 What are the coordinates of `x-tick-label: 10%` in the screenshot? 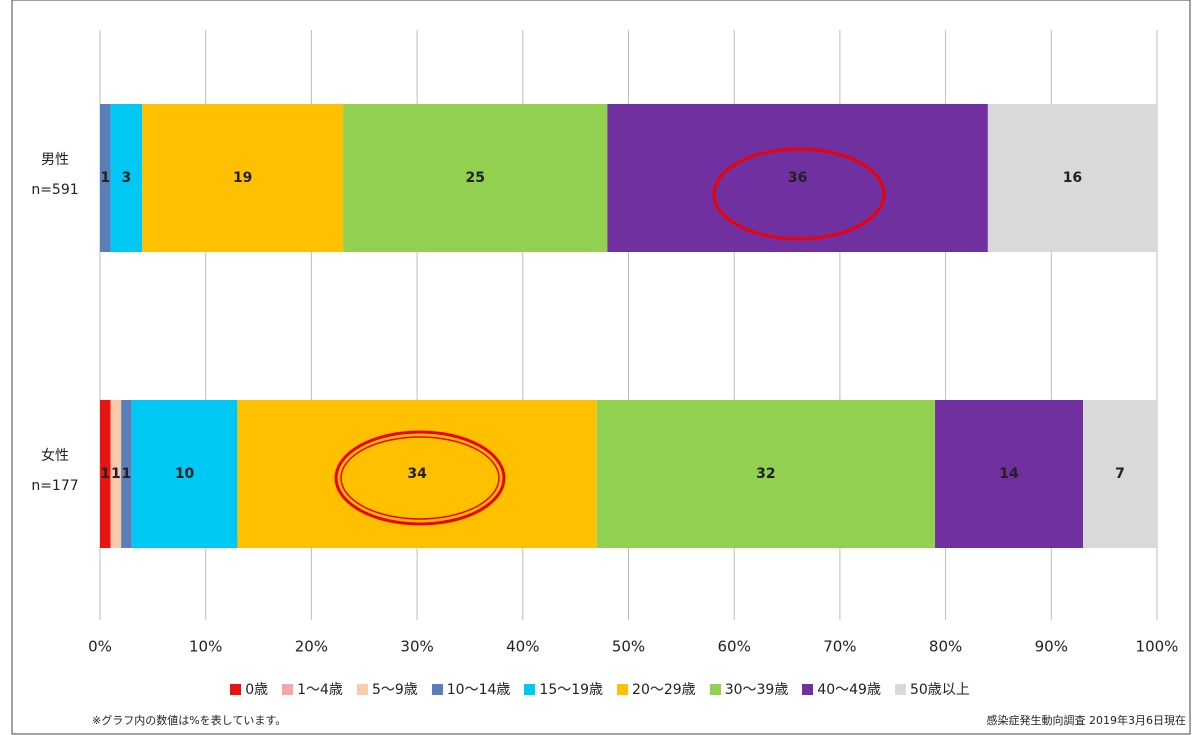 It's located at (205, 647).